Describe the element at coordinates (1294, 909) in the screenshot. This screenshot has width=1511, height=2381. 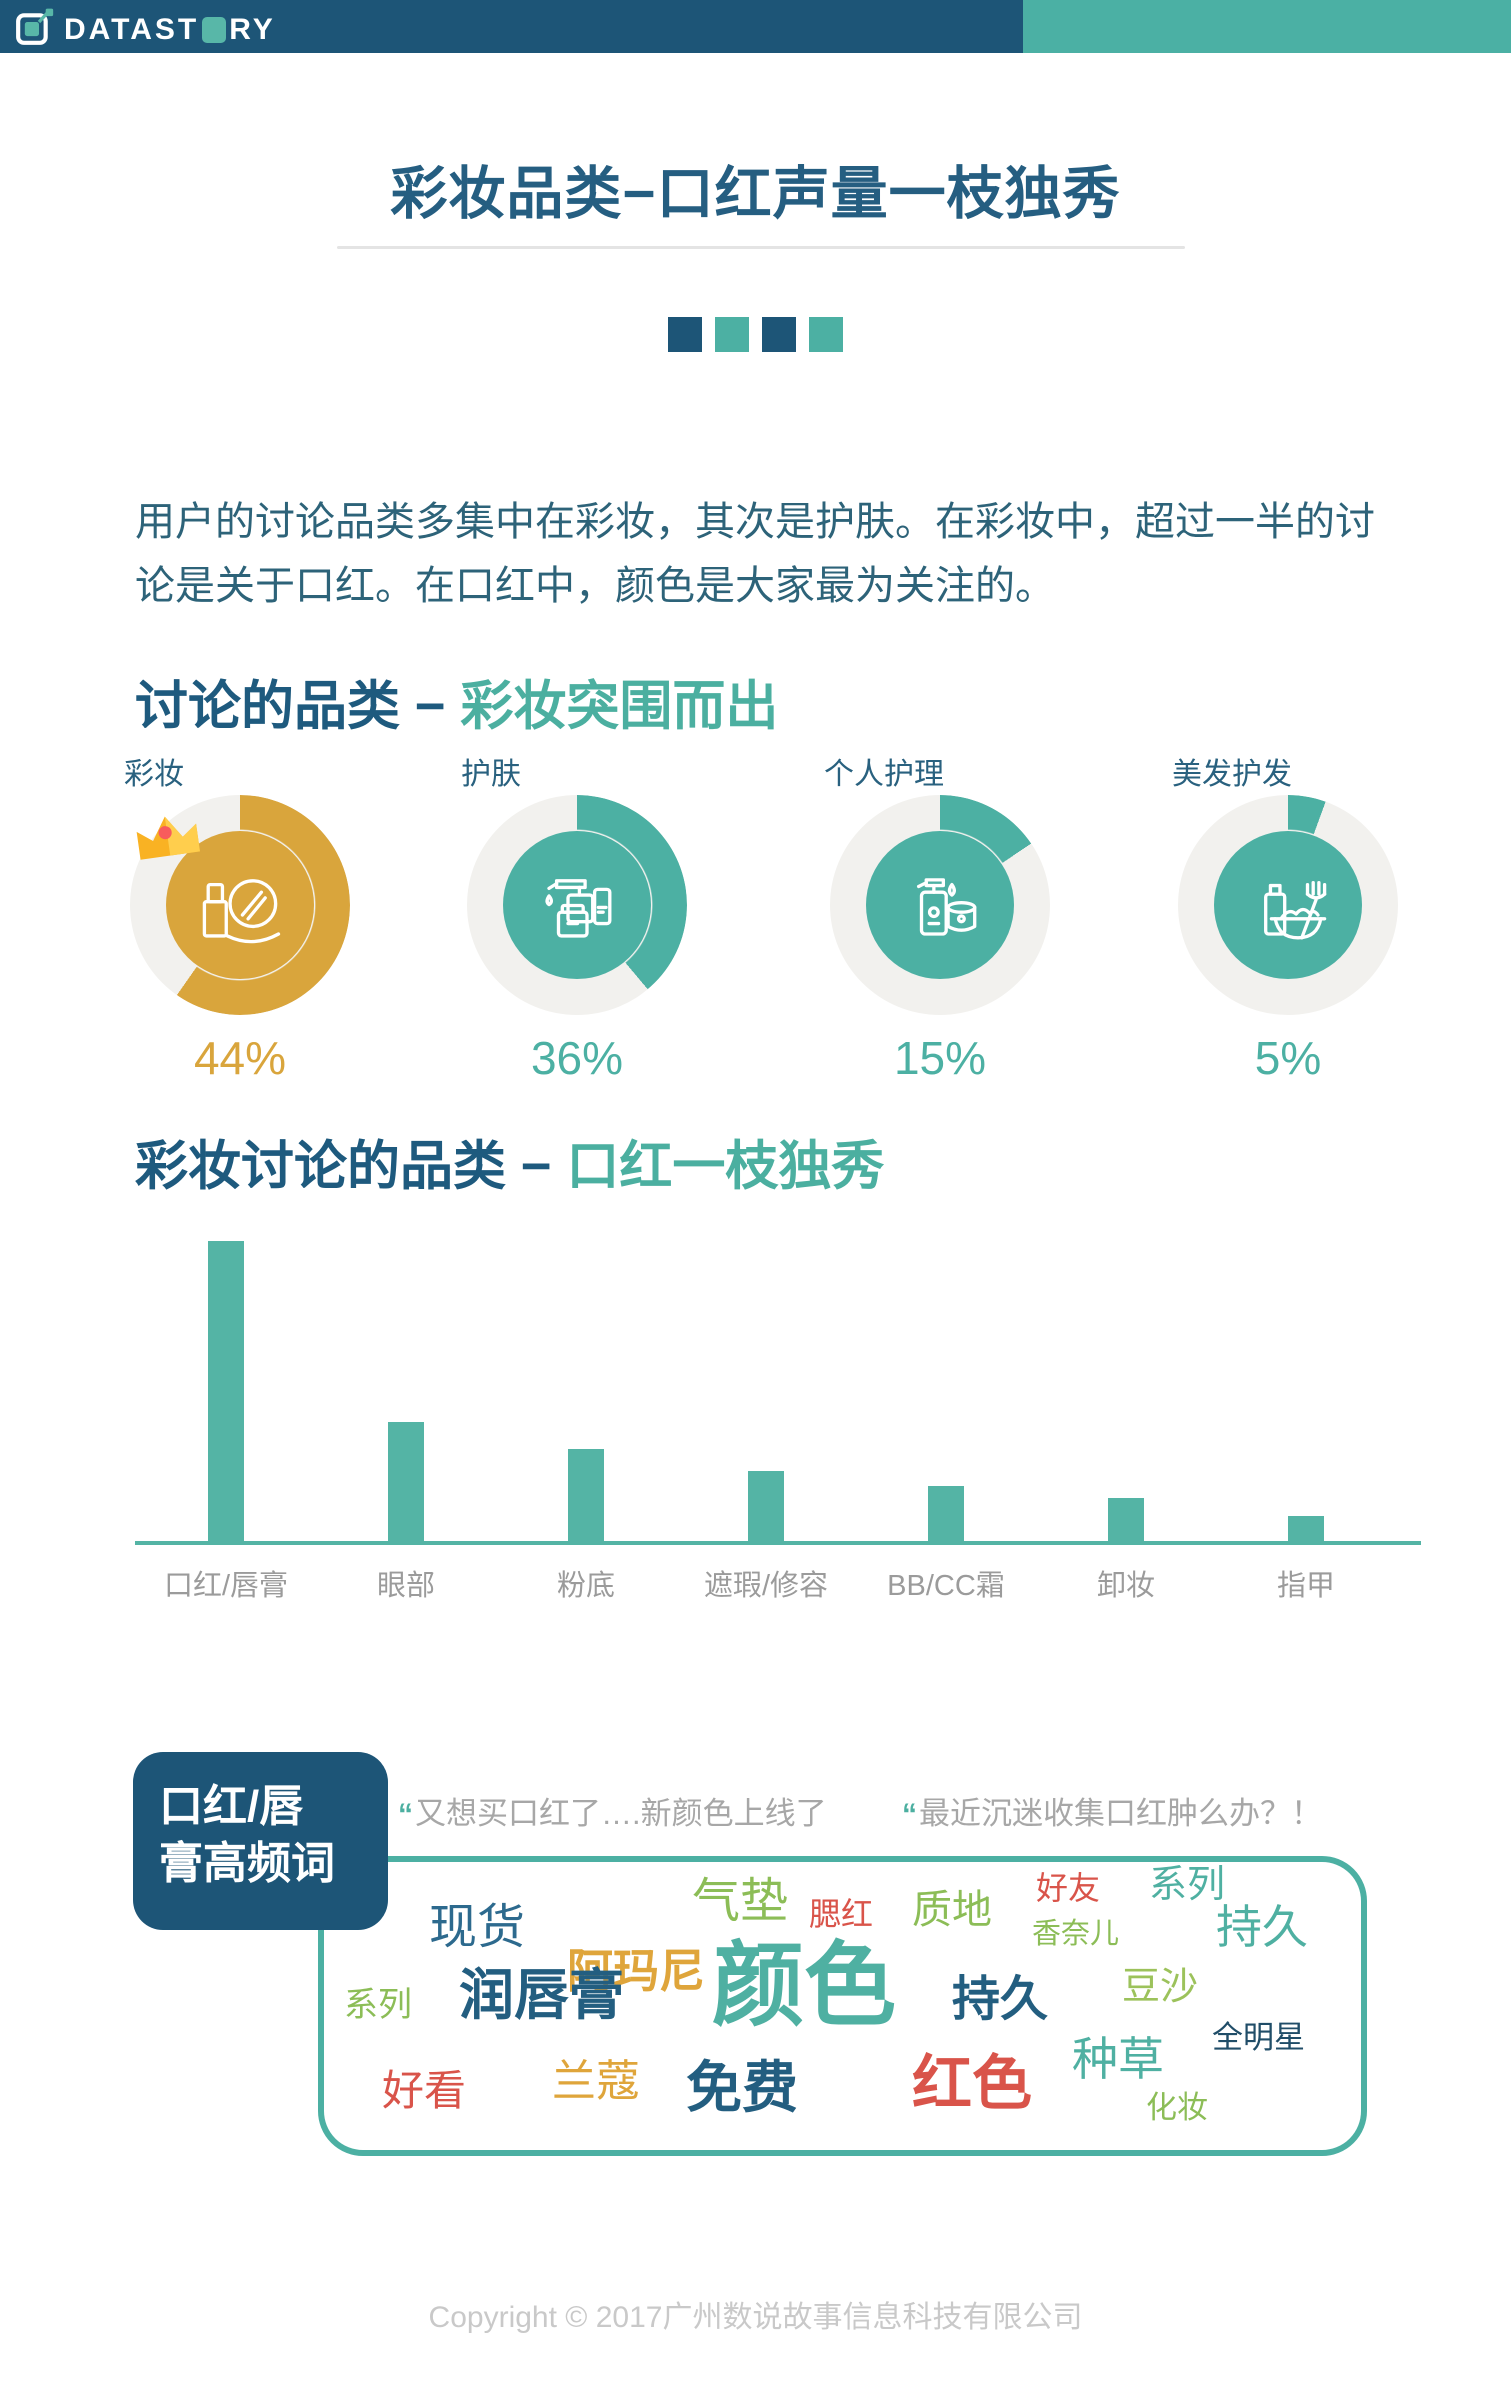
I see `hair-care-icon` at that location.